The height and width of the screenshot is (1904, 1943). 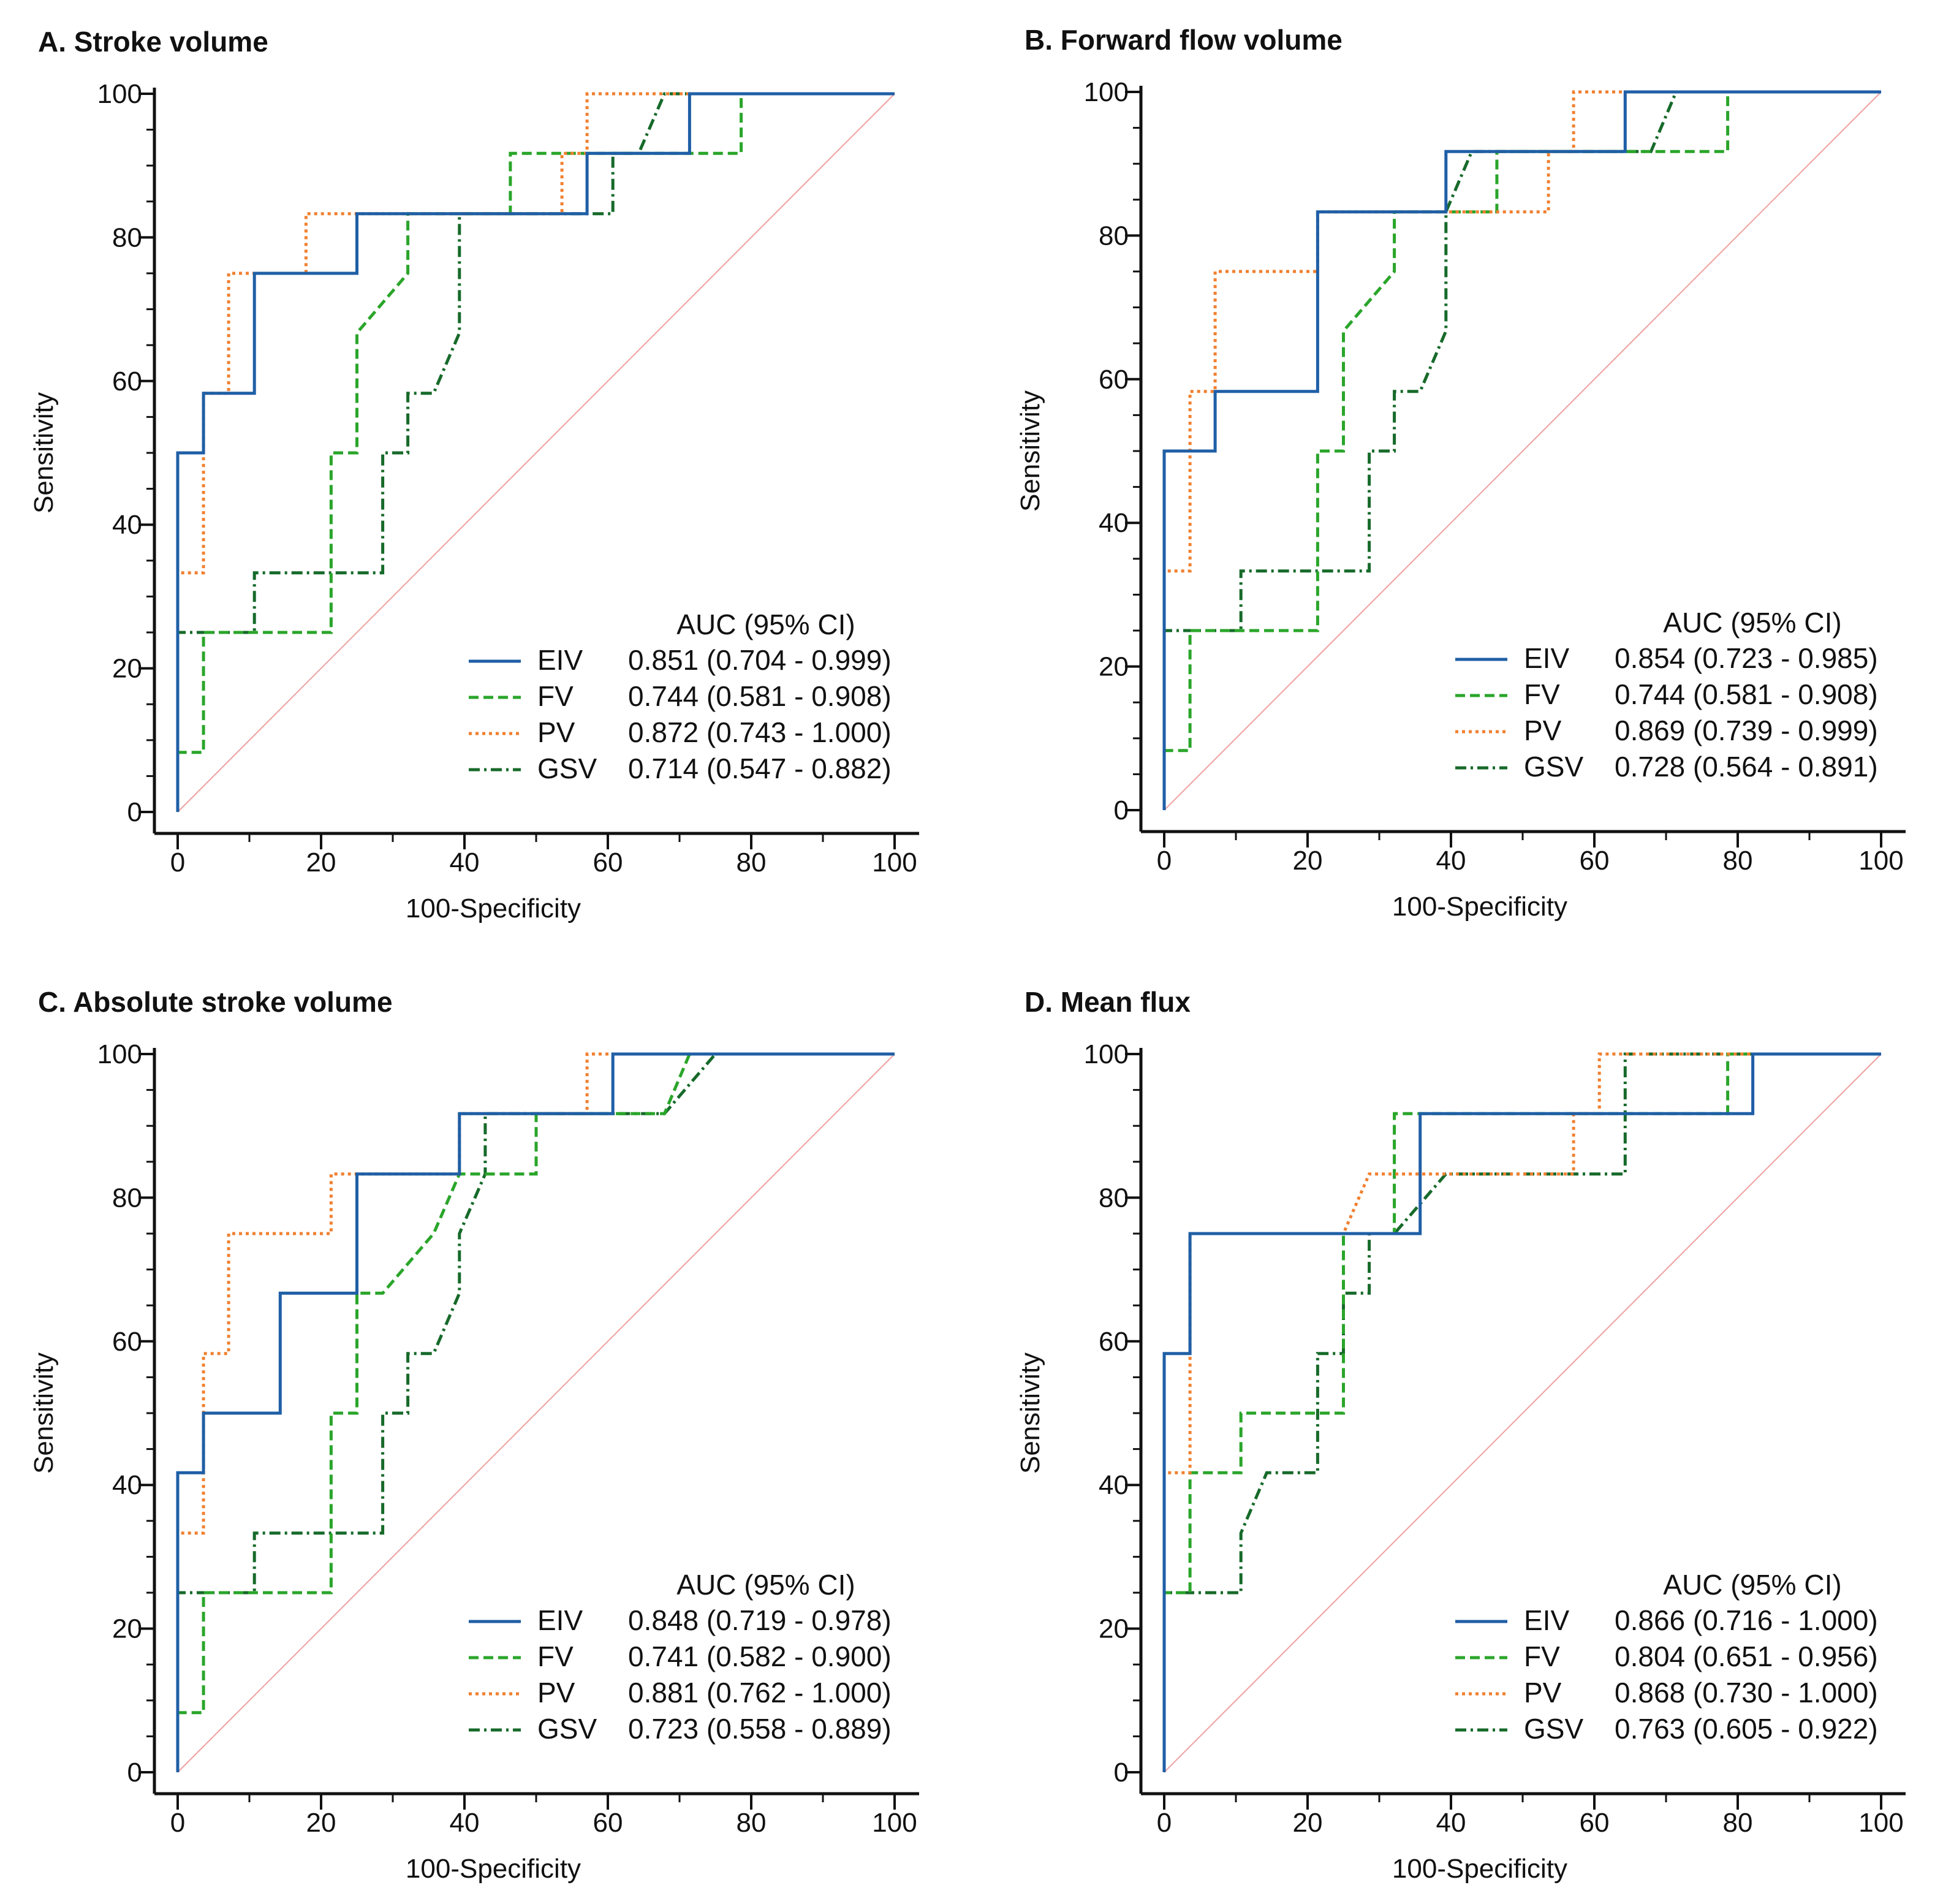 I want to click on roc-curve-pv, so click(x=1522, y=1412).